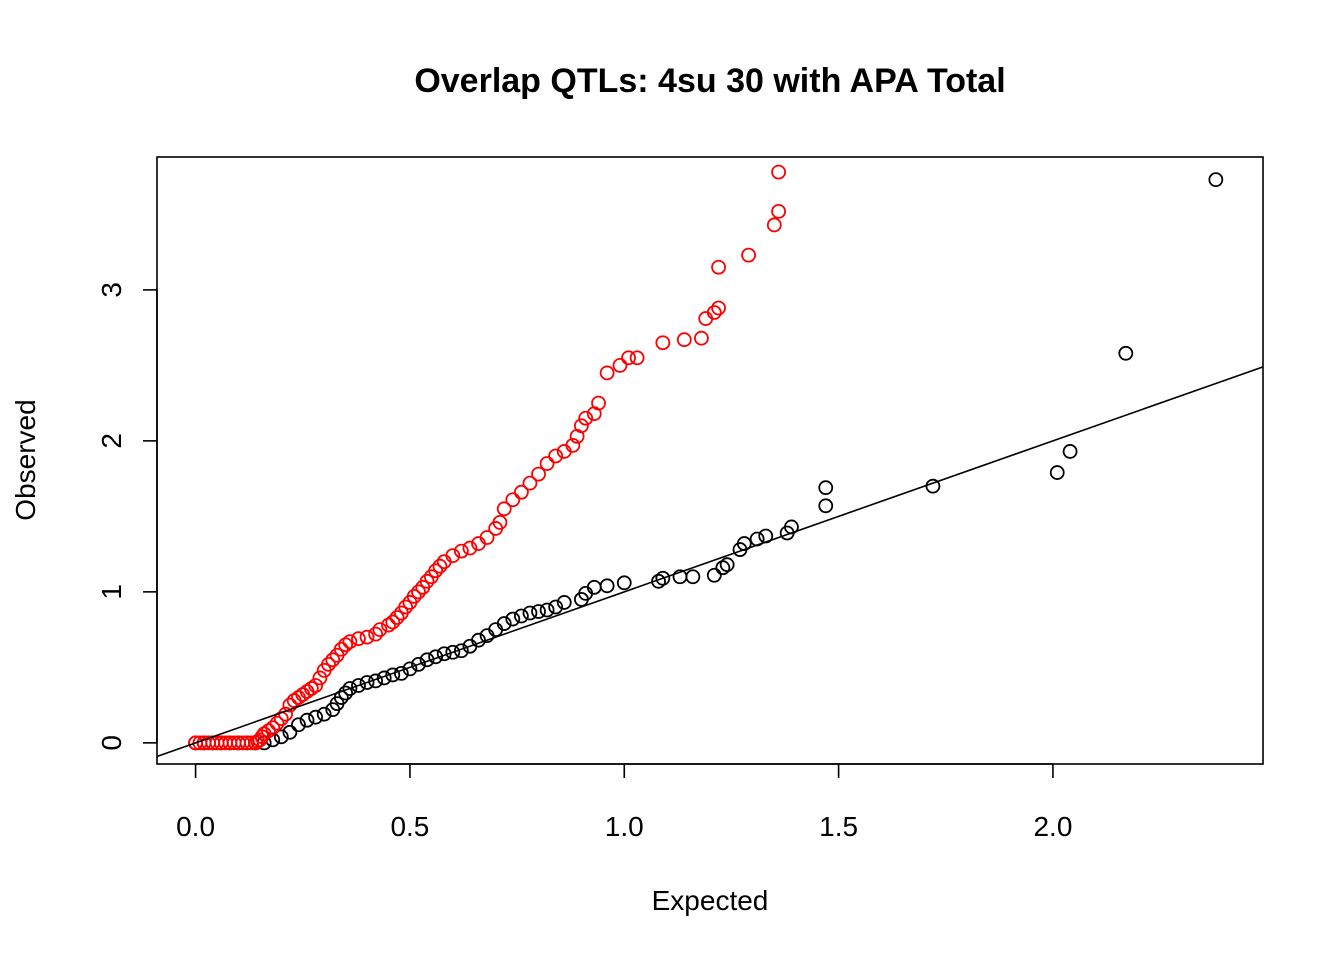  Describe the element at coordinates (709, 81) in the screenshot. I see `chart-title: Overlap QTLs: 4su 30 with APA Total` at that location.